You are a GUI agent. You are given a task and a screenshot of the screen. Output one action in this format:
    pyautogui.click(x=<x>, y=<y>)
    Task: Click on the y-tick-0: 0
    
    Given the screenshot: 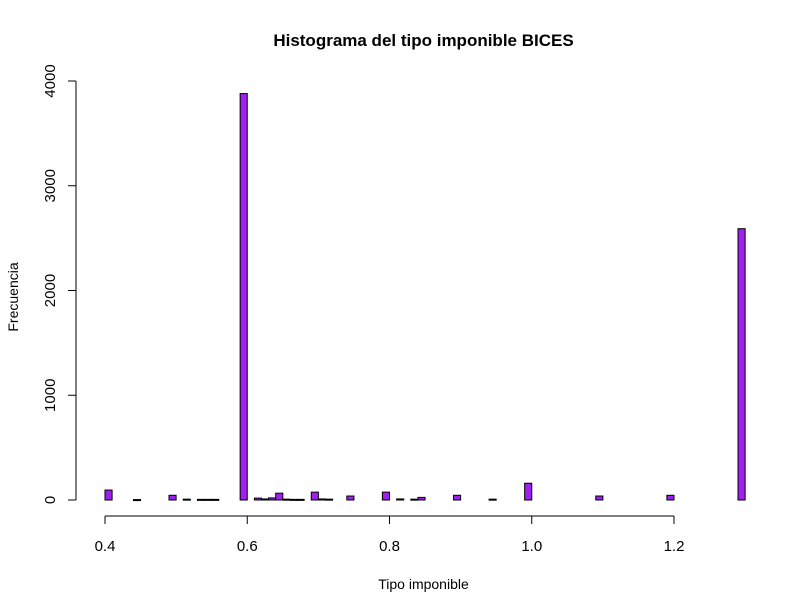 What is the action you would take?
    pyautogui.click(x=59, y=500)
    